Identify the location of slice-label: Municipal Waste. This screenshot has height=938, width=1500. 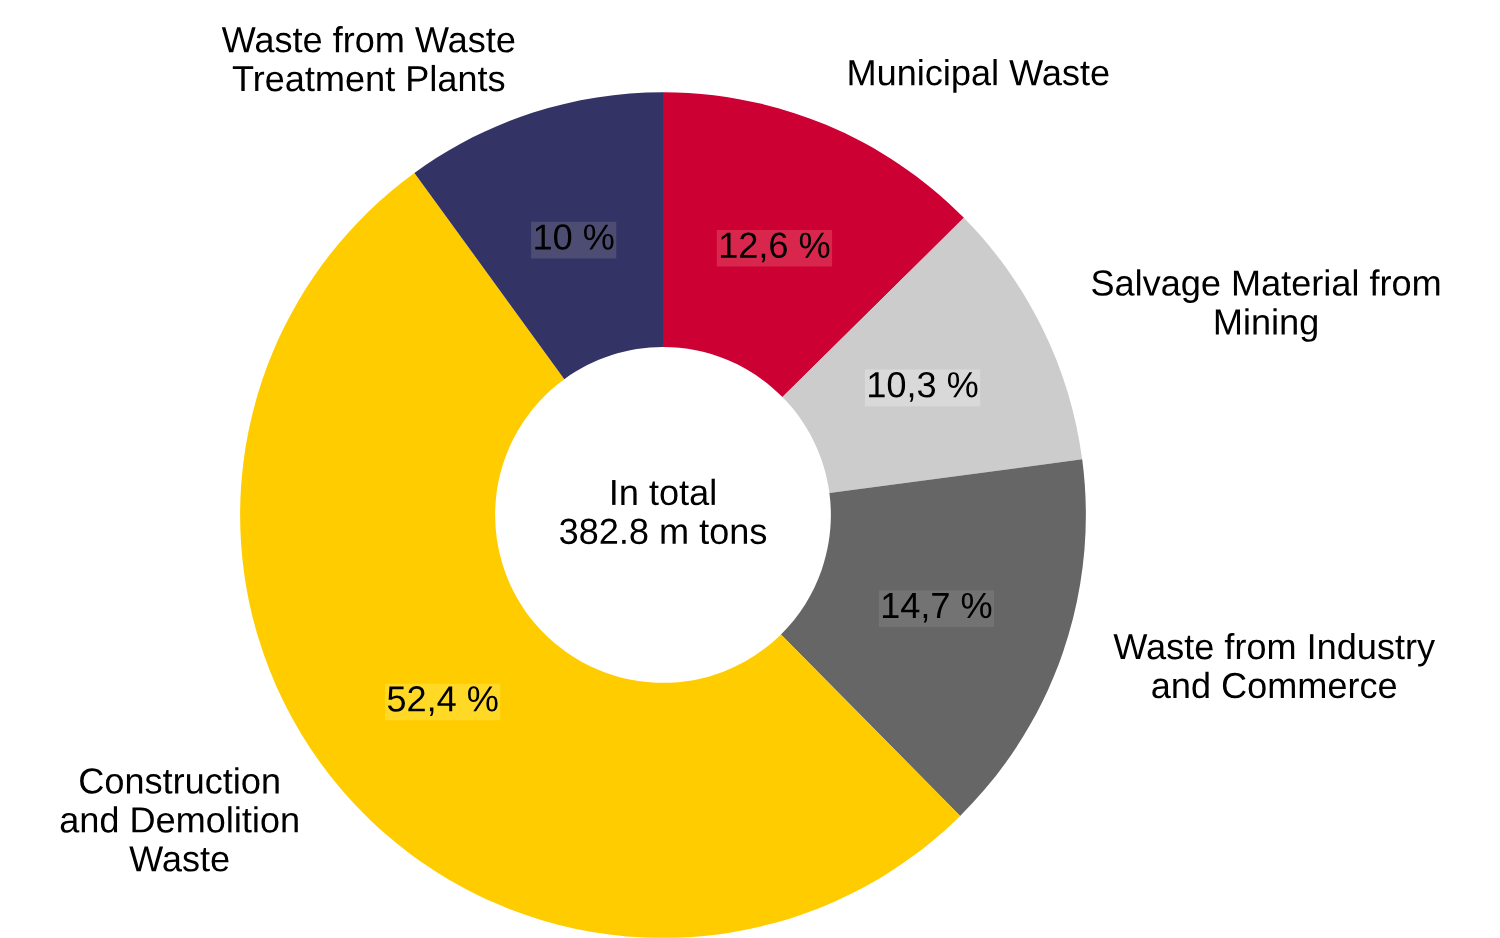
(979, 75).